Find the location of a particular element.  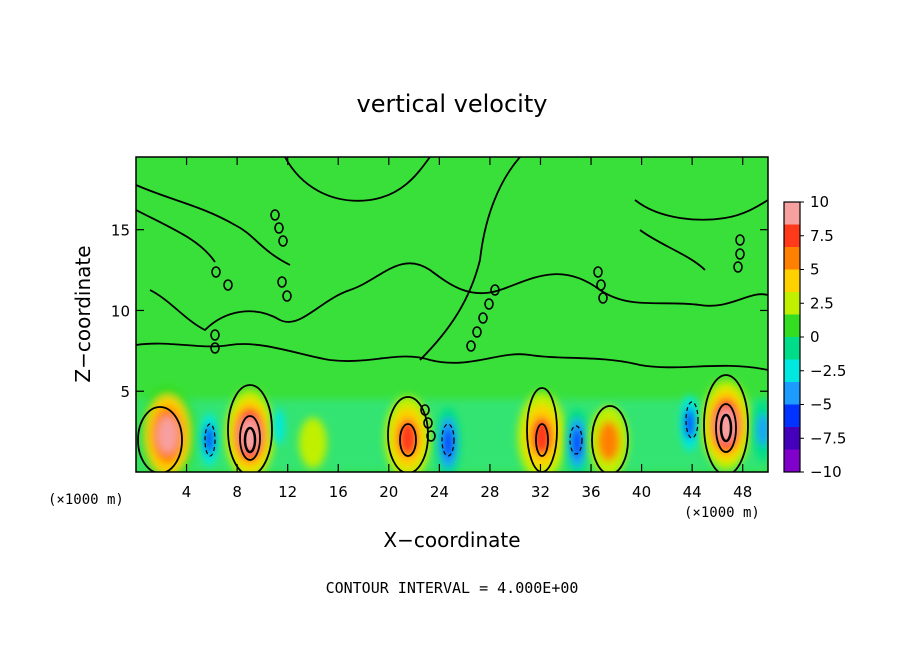

contour-interval-footer: CONTOUR INTERVAL = 4.000E+00 is located at coordinates (452, 588).